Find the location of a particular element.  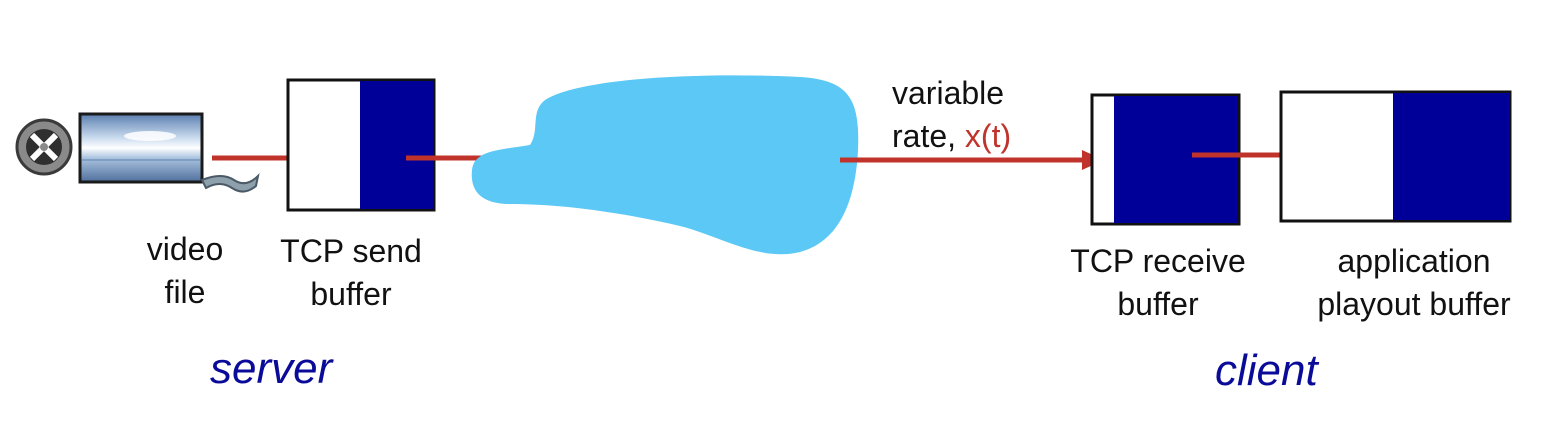

video-file-label-line1: video is located at coordinates (185, 249).